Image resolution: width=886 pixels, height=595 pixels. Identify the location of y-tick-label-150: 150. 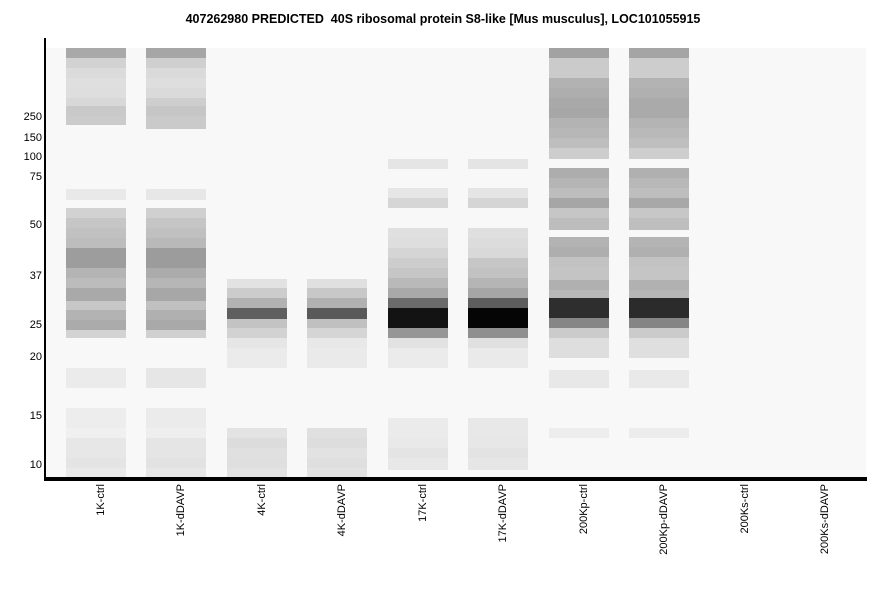
(32, 138).